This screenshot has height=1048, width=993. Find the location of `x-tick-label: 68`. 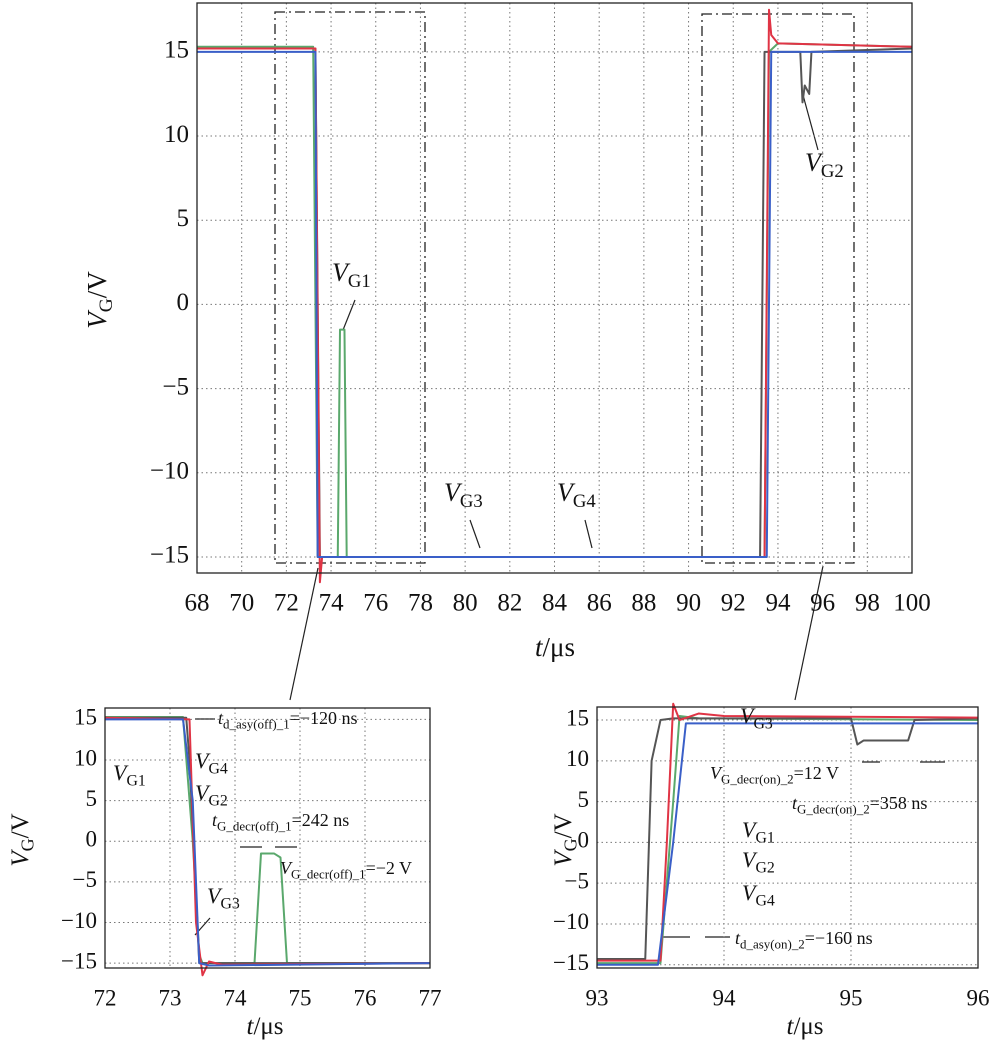

x-tick-label: 68 is located at coordinates (197, 603).